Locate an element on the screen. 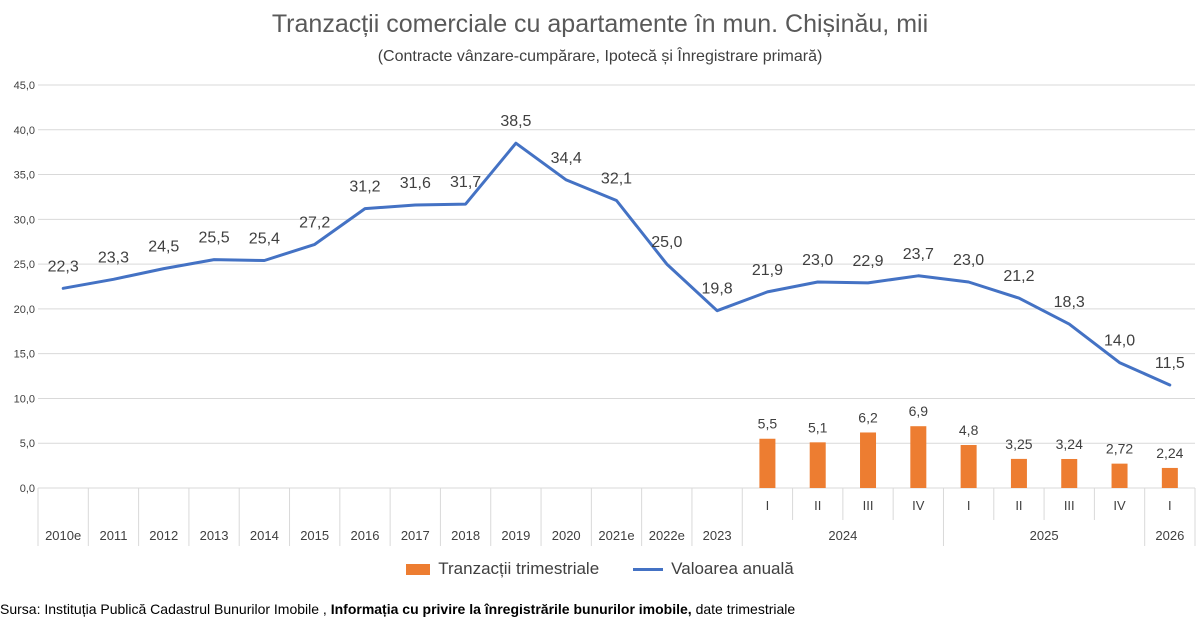 The image size is (1200, 626). line-data-label: 31,2 is located at coordinates (364, 187).